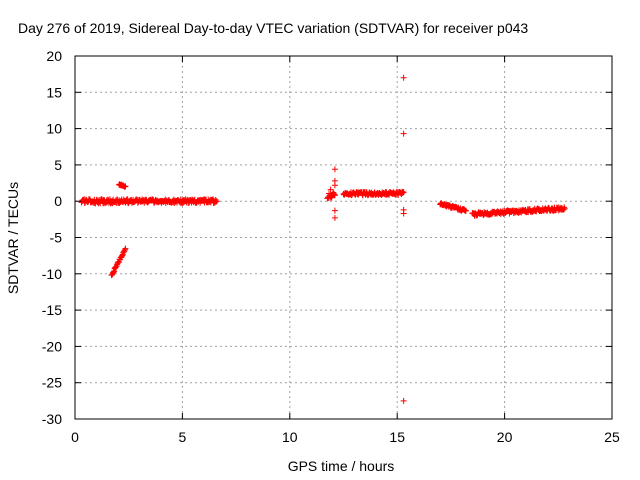 The image size is (640, 480). What do you see at coordinates (397, 437) in the screenshot?
I see `x-tick-label: 15` at bounding box center [397, 437].